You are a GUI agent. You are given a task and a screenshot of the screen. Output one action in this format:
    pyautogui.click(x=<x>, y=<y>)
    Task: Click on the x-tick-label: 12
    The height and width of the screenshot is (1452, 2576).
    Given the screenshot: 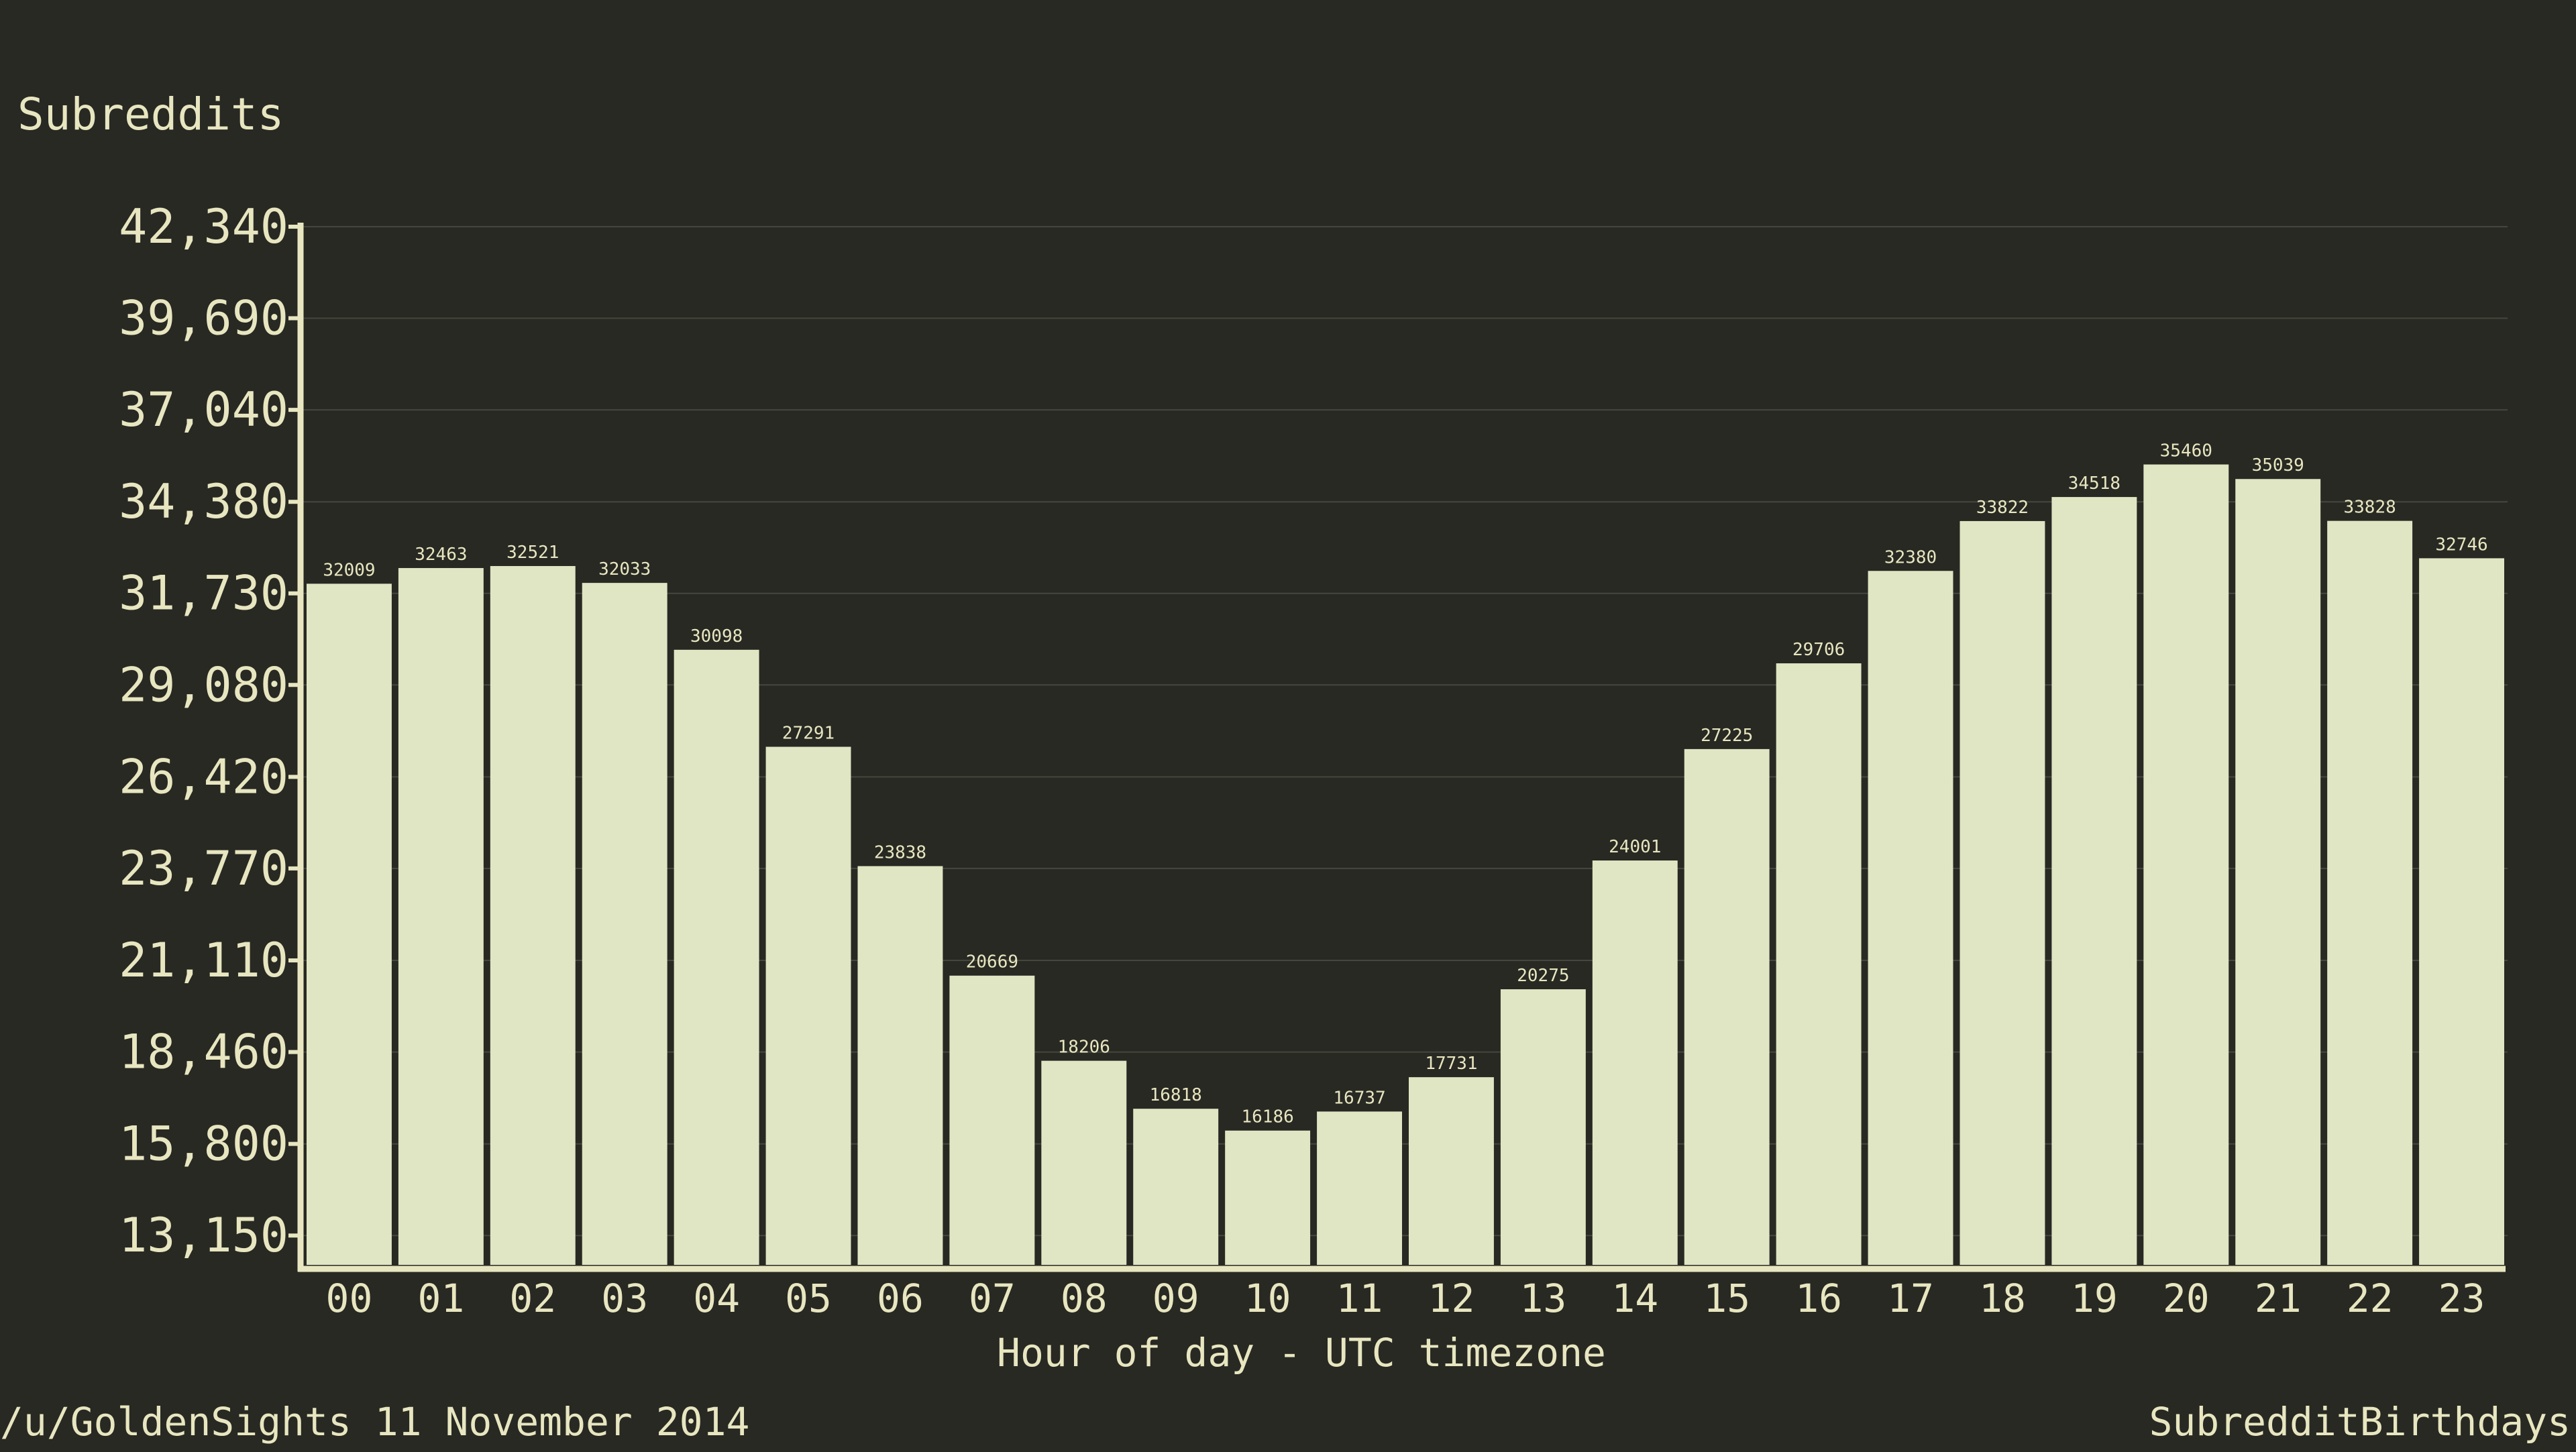 What is the action you would take?
    pyautogui.click(x=1451, y=1298)
    